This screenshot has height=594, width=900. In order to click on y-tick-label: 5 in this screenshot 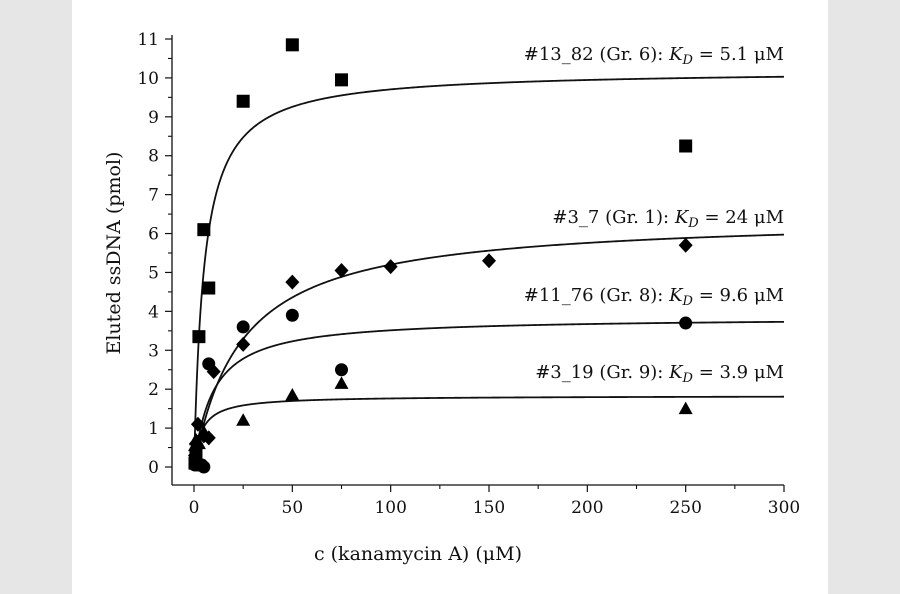, I will do `click(153, 273)`.